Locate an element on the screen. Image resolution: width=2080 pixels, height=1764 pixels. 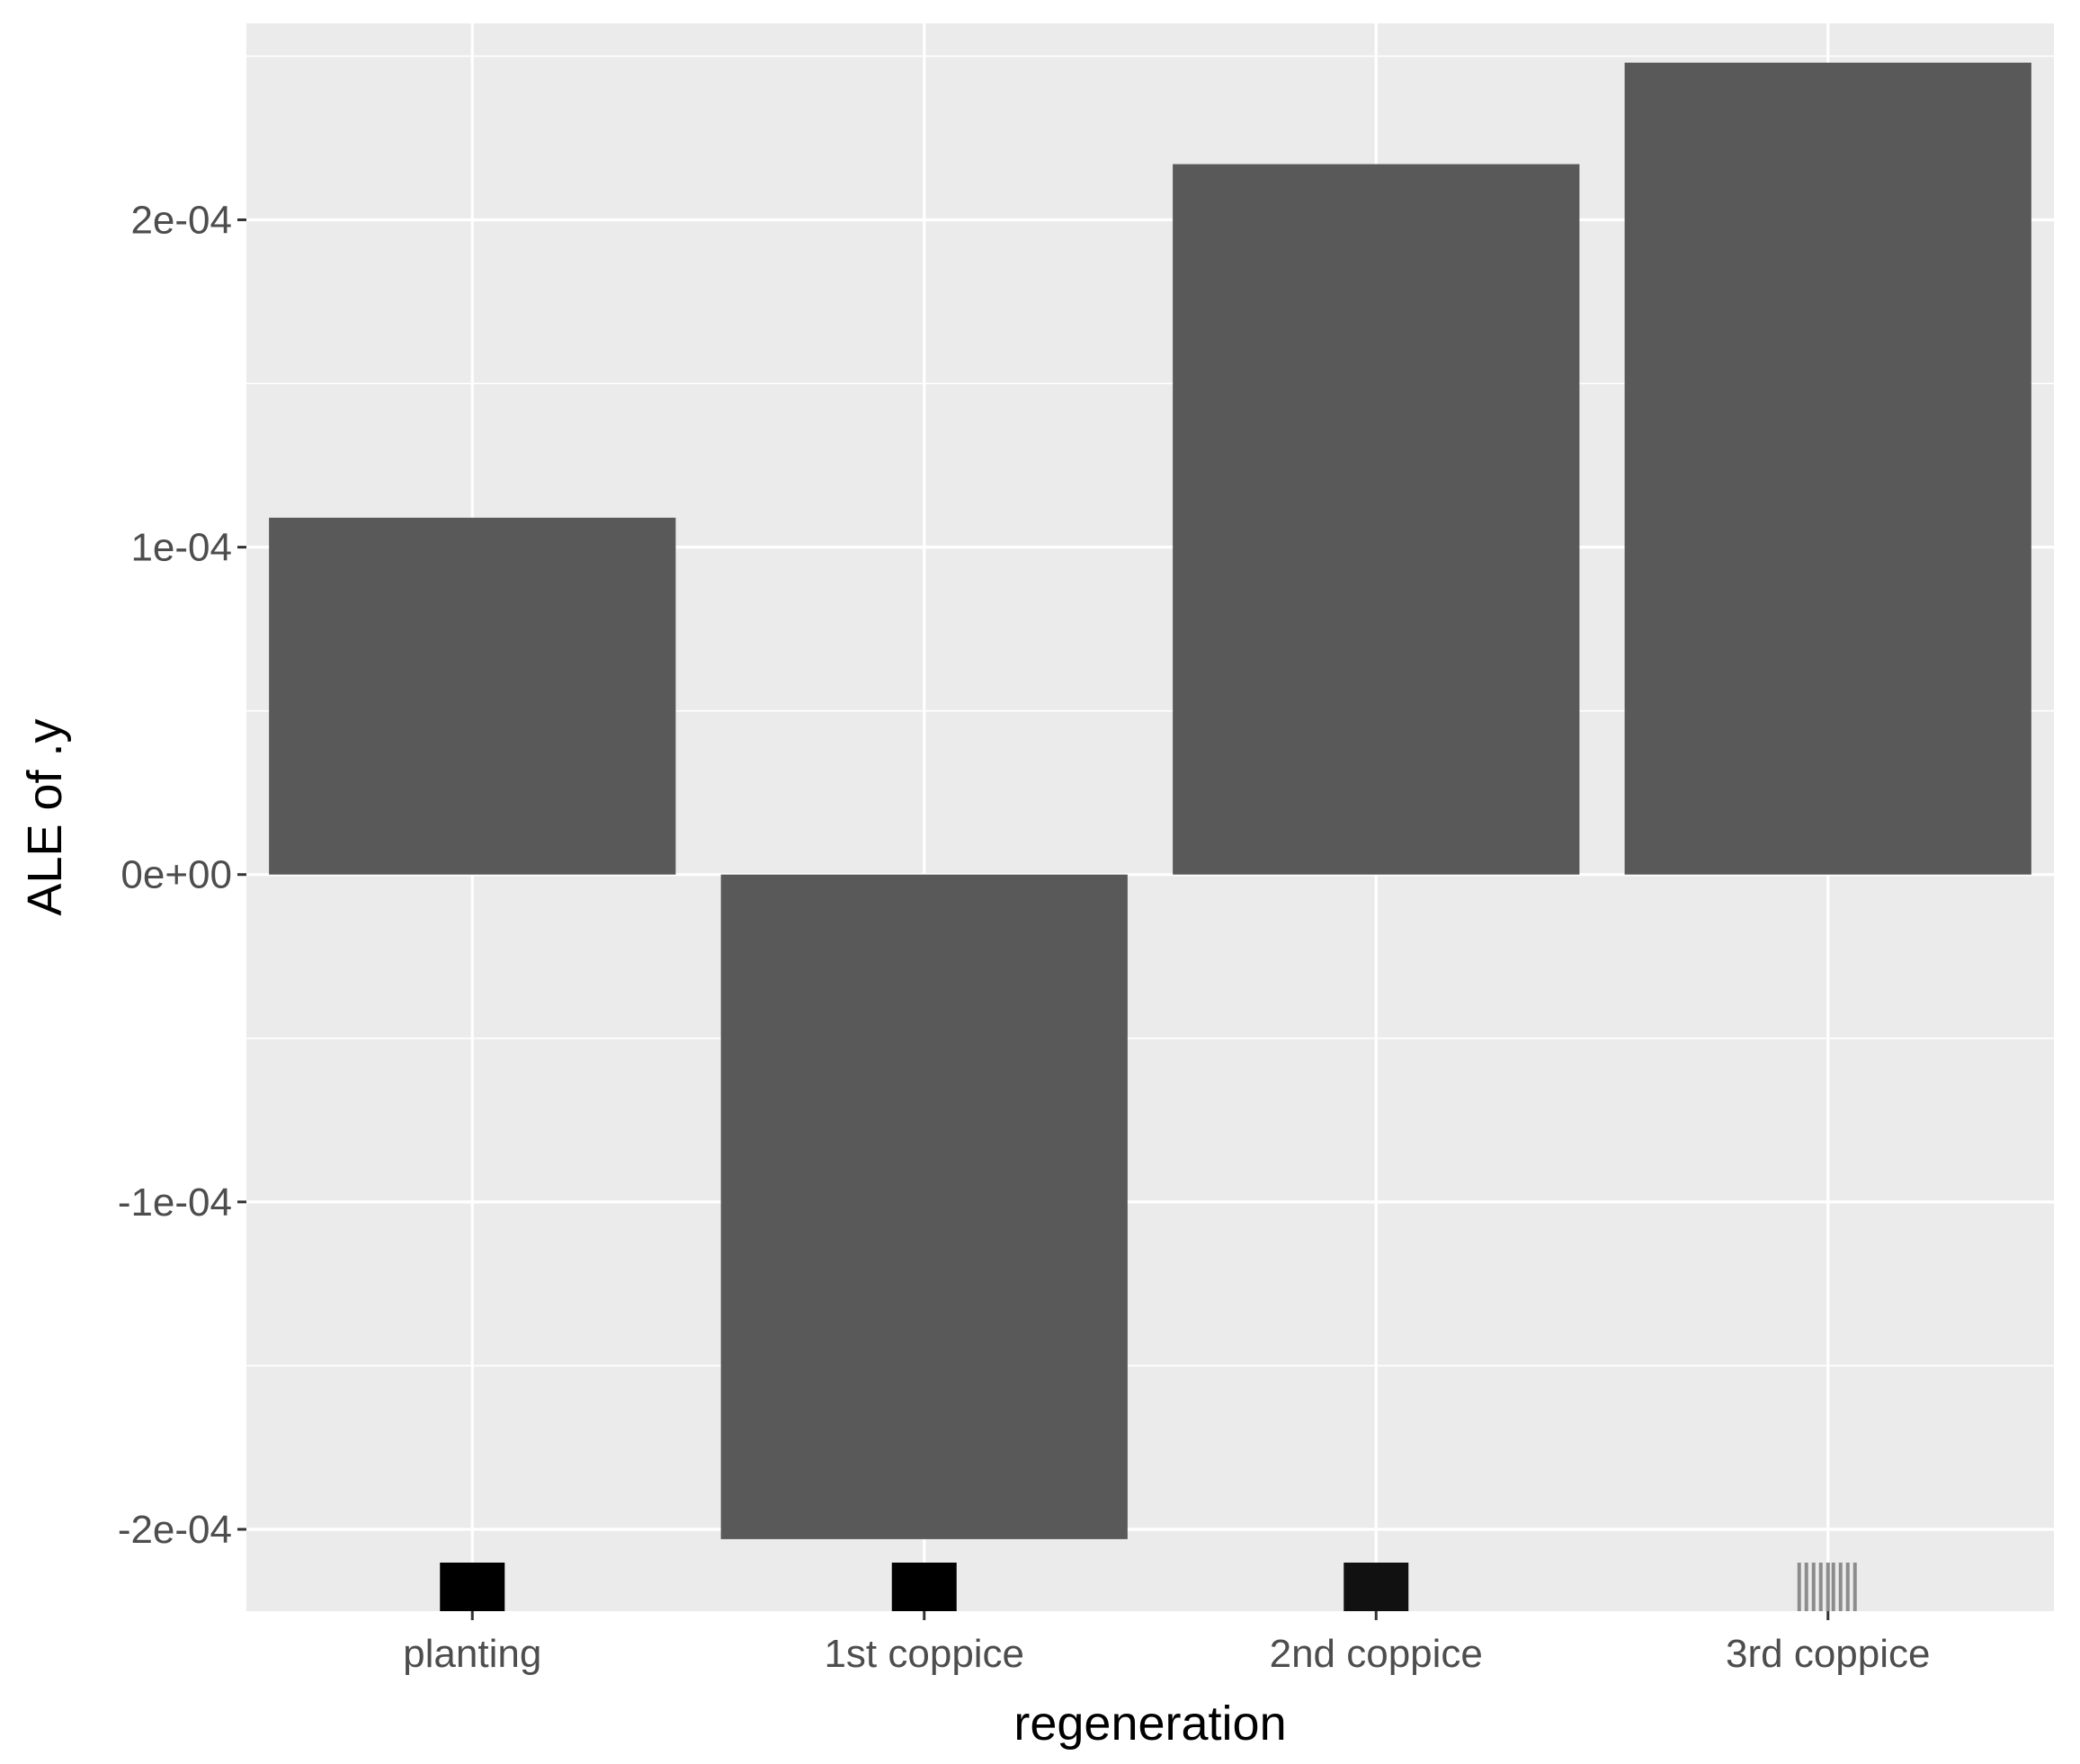
x-tick-label: 1st coppice is located at coordinates (924, 1654).